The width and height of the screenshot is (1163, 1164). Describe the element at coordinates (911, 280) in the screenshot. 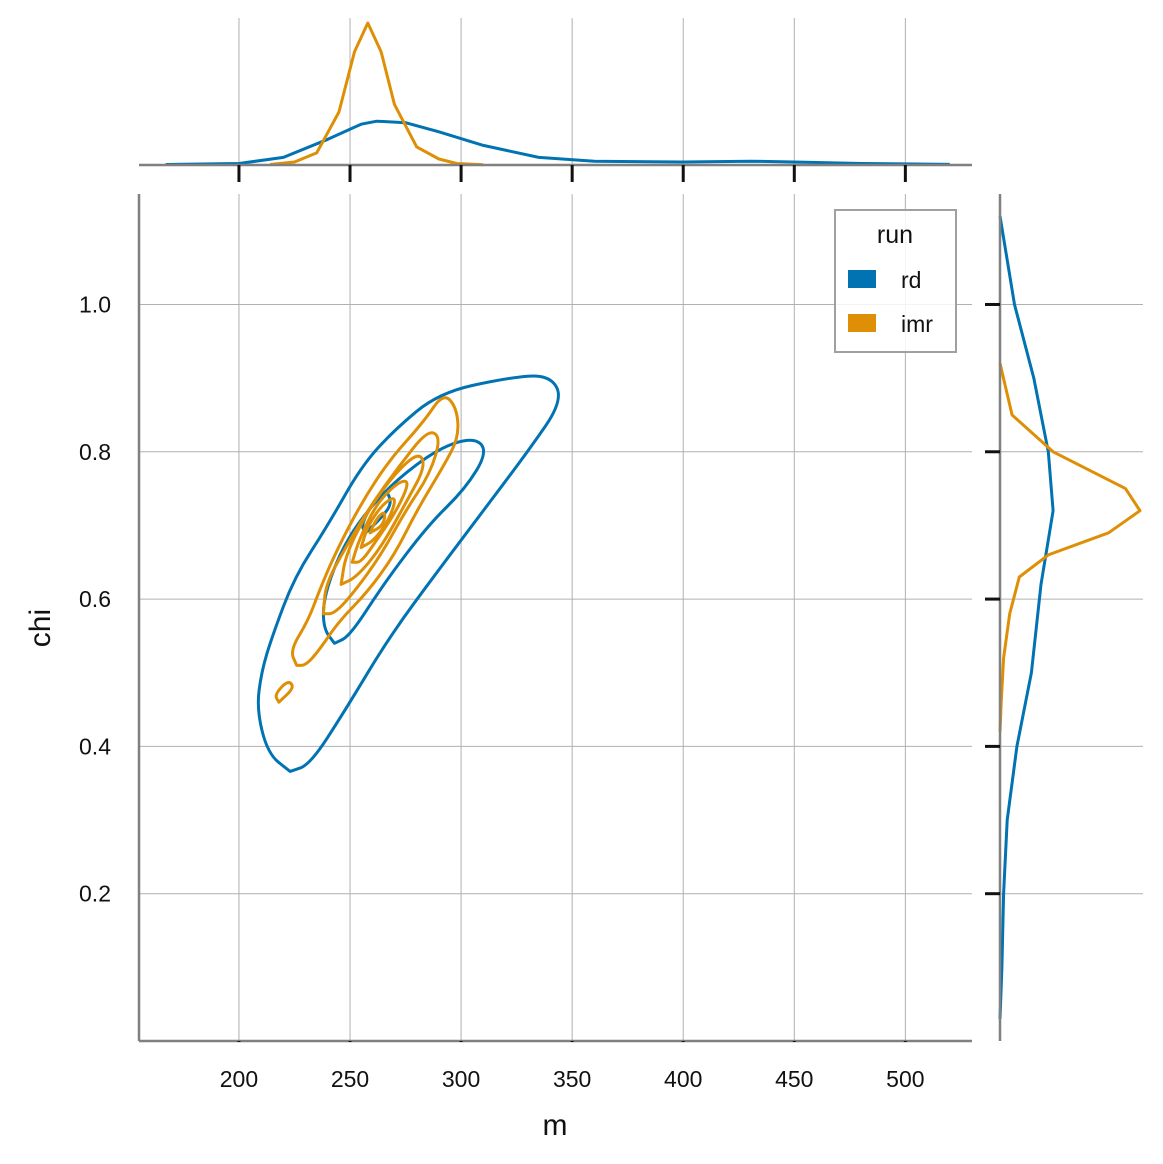

I see `legend-label-rd: rd` at that location.